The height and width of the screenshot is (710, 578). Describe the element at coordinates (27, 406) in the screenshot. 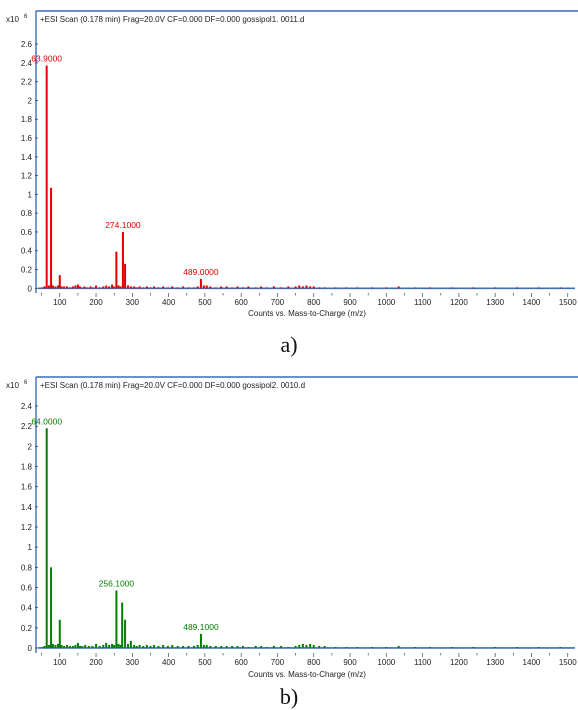

I see `y-tick-label: 2.4` at that location.